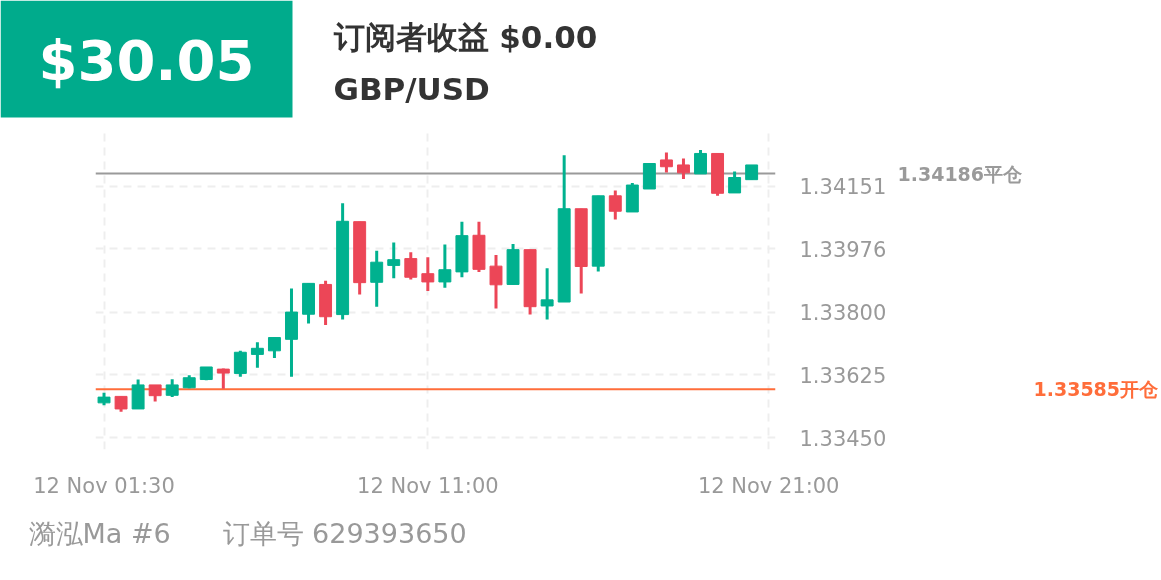 The image size is (1161, 580). What do you see at coordinates (843, 375) in the screenshot?
I see `y-tick-label: 1.33625` at bounding box center [843, 375].